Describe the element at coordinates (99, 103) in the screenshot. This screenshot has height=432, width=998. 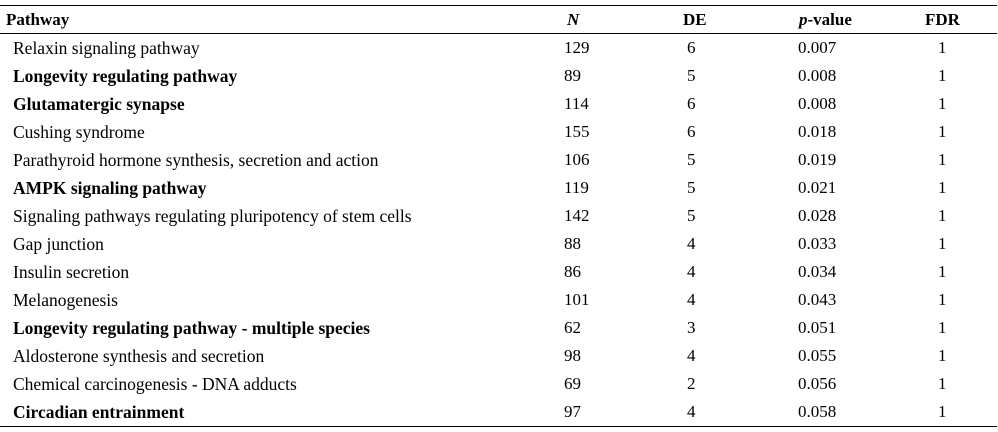
I see `cell-pathway: Glutamatergic synapse` at that location.